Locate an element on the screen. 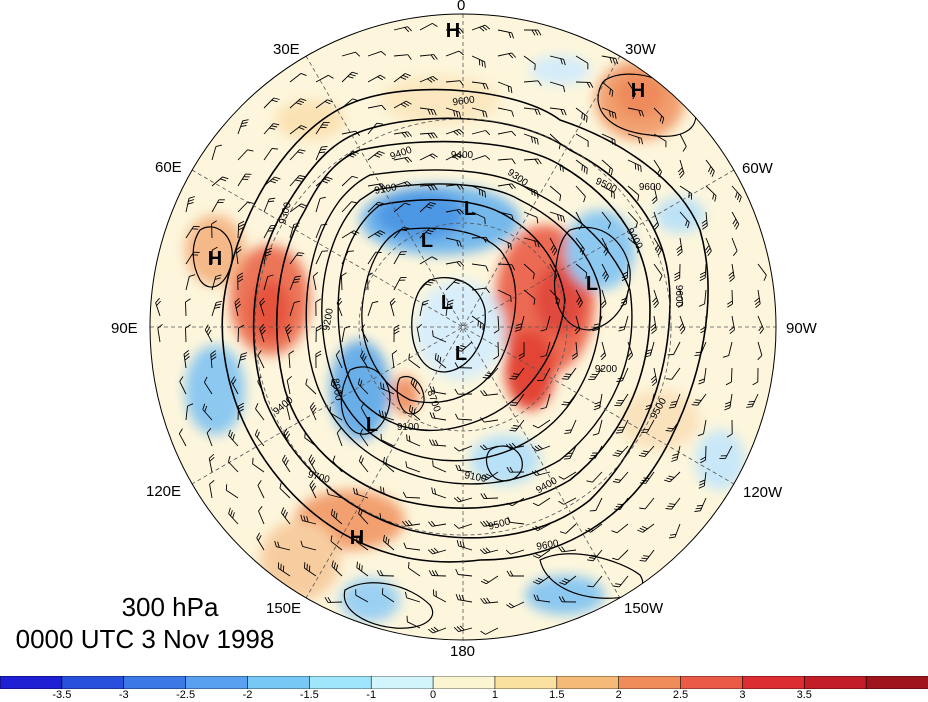 The image size is (928, 702). pressure-center-l: L is located at coordinates (592, 284).